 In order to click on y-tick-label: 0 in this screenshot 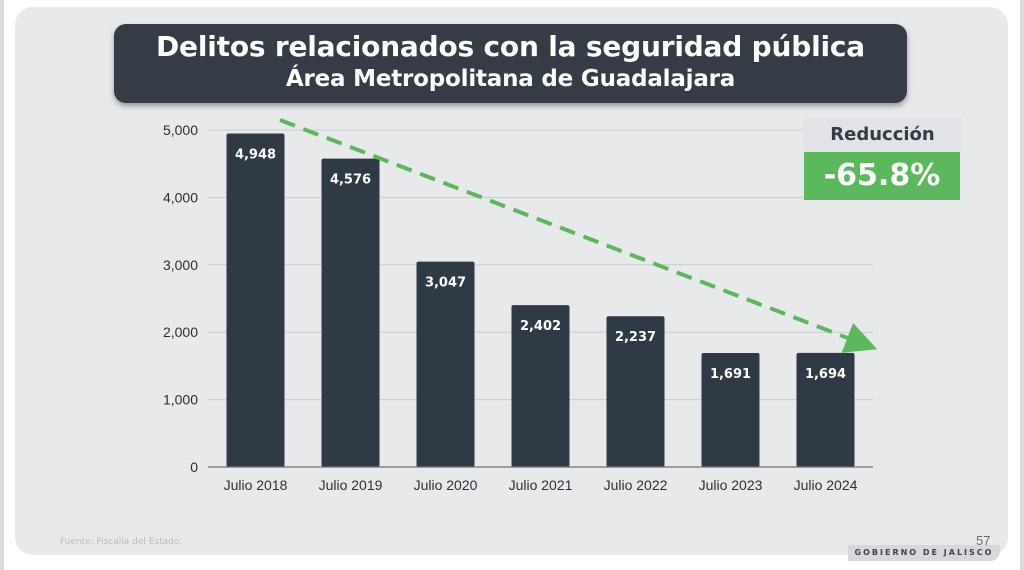, I will do `click(194, 467)`.